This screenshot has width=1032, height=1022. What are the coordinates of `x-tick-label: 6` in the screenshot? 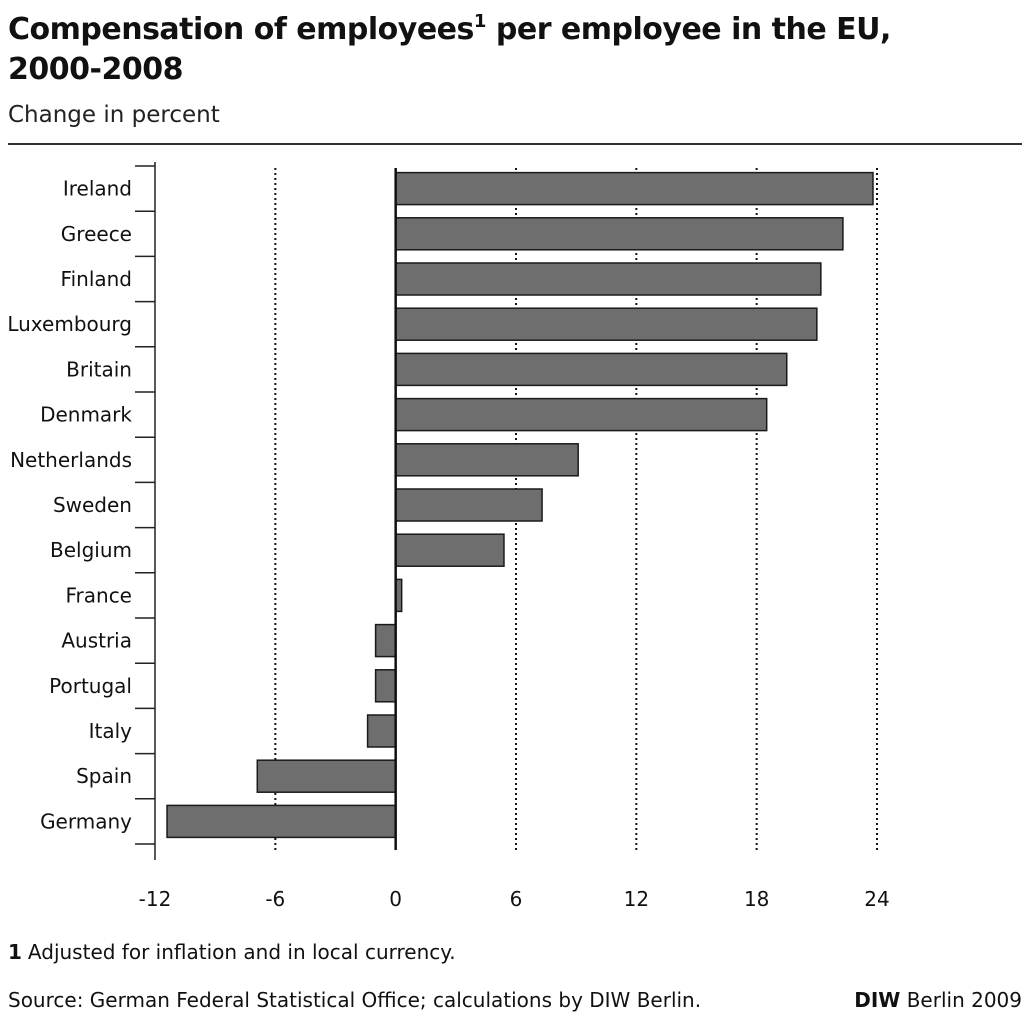 It's located at (516, 899).